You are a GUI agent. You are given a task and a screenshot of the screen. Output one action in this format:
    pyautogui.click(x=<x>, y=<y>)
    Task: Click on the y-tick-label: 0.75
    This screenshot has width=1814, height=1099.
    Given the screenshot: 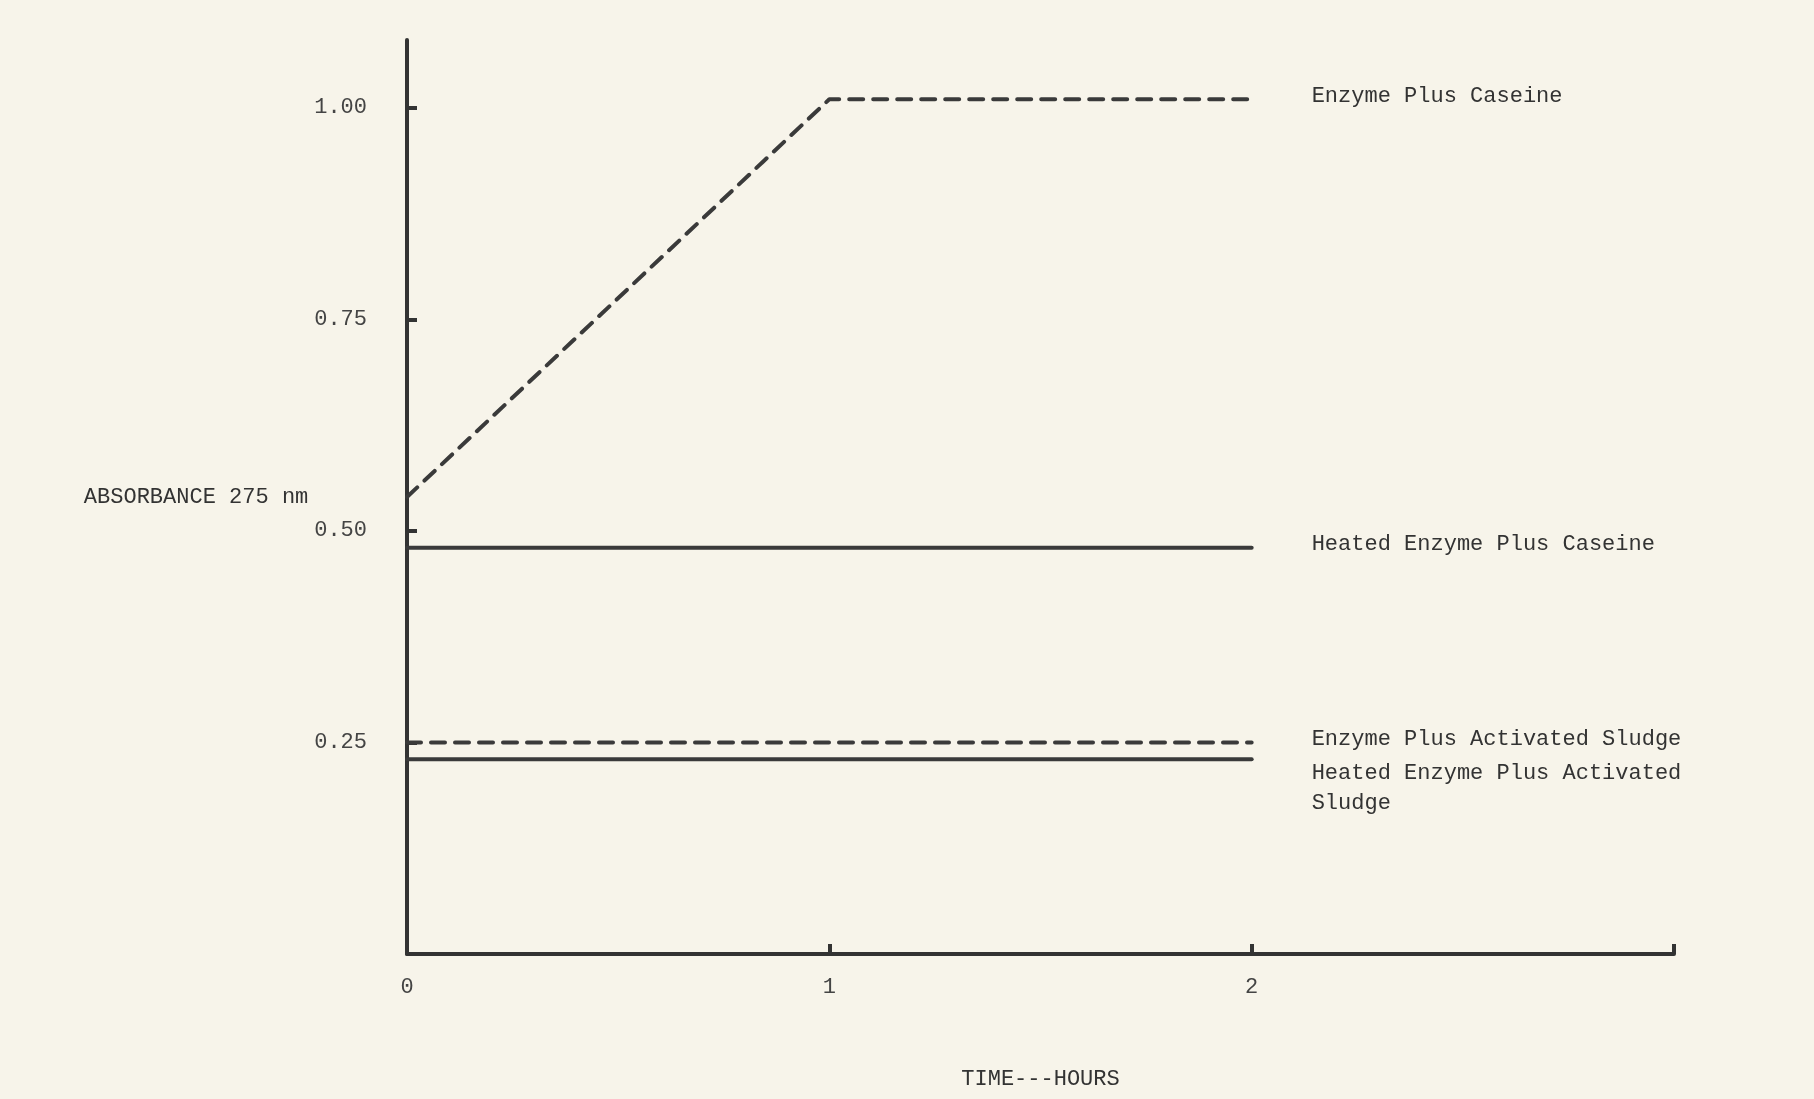 What is the action you would take?
    pyautogui.click(x=340, y=319)
    